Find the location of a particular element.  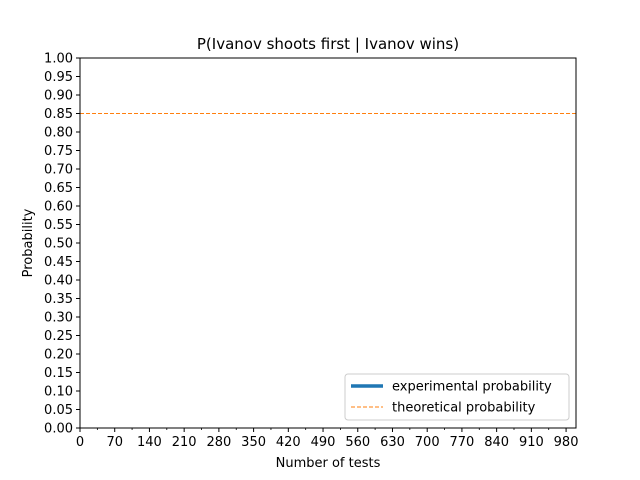

y-tick-label: 0.05 is located at coordinates (58, 410).